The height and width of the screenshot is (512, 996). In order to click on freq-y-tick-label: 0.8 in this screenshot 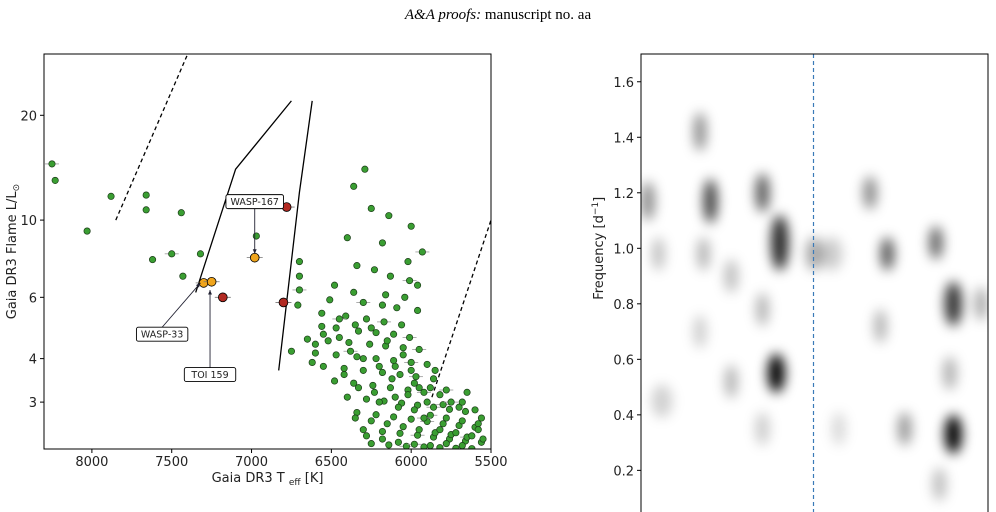, I will do `click(623, 305)`.